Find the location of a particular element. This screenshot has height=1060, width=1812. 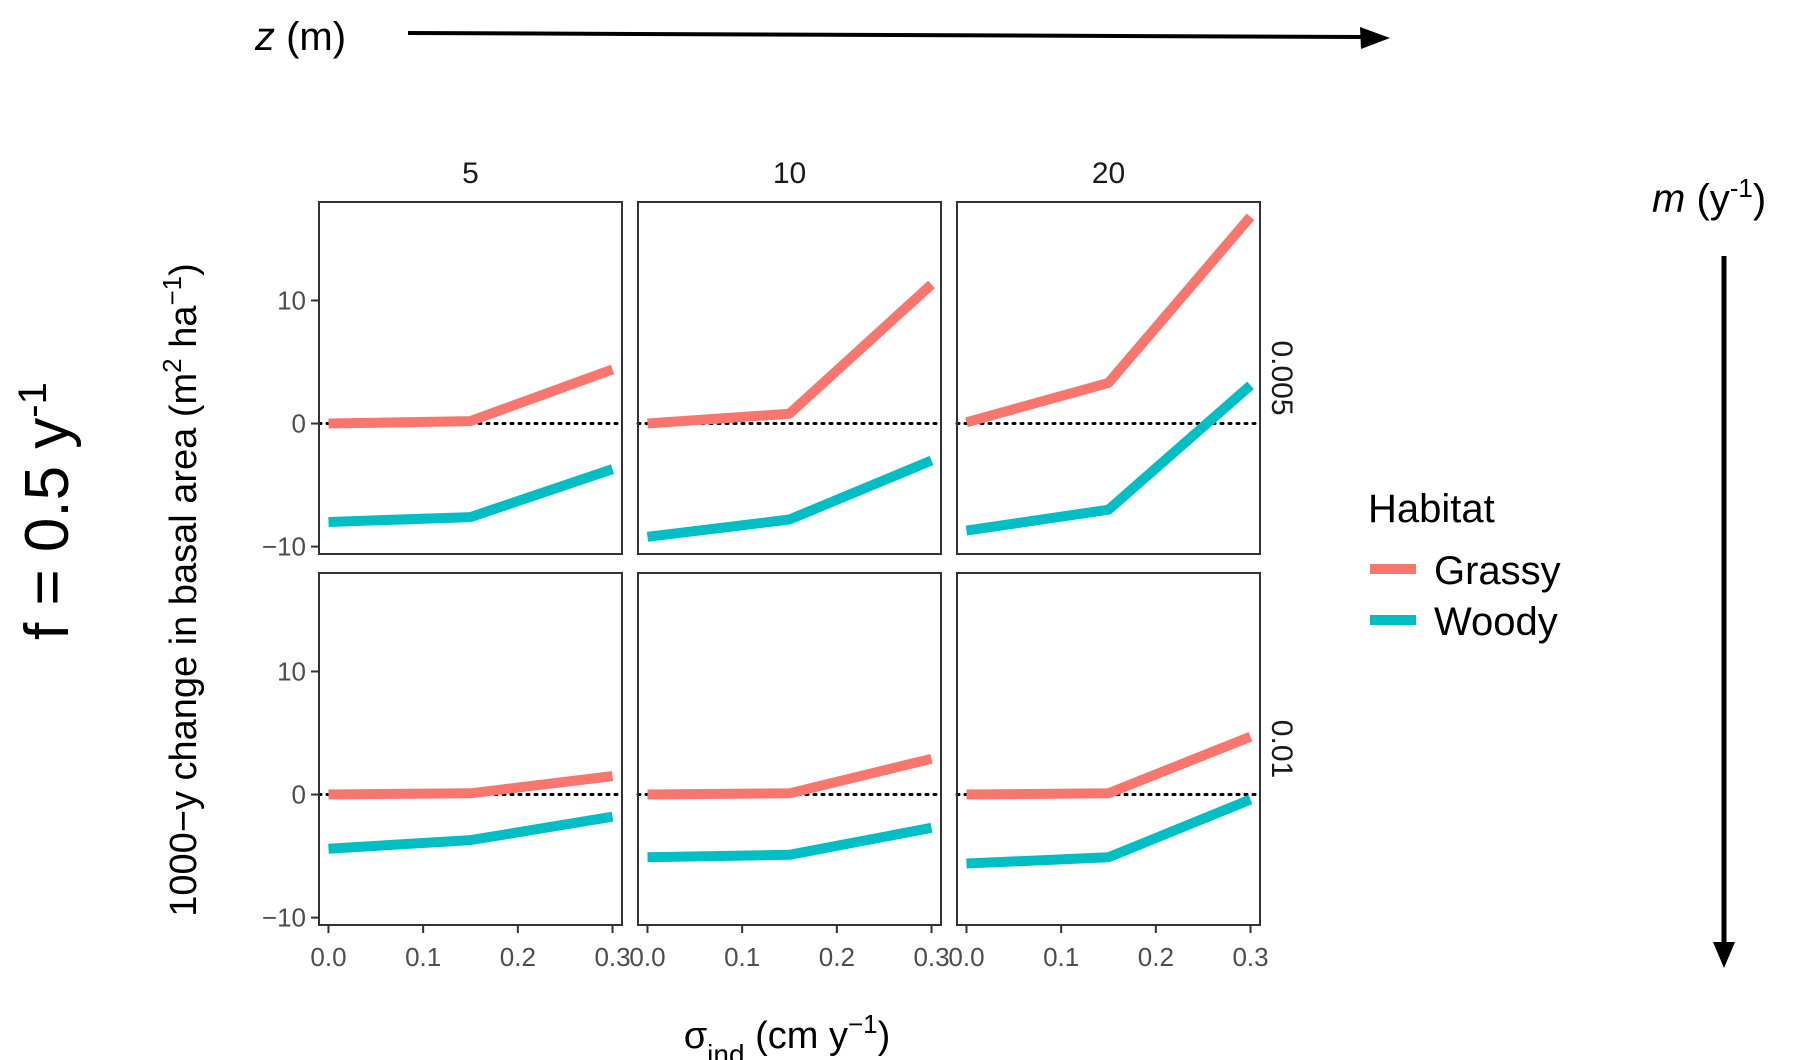

legend: Habitat Grassy Woody is located at coordinates (1464, 565).